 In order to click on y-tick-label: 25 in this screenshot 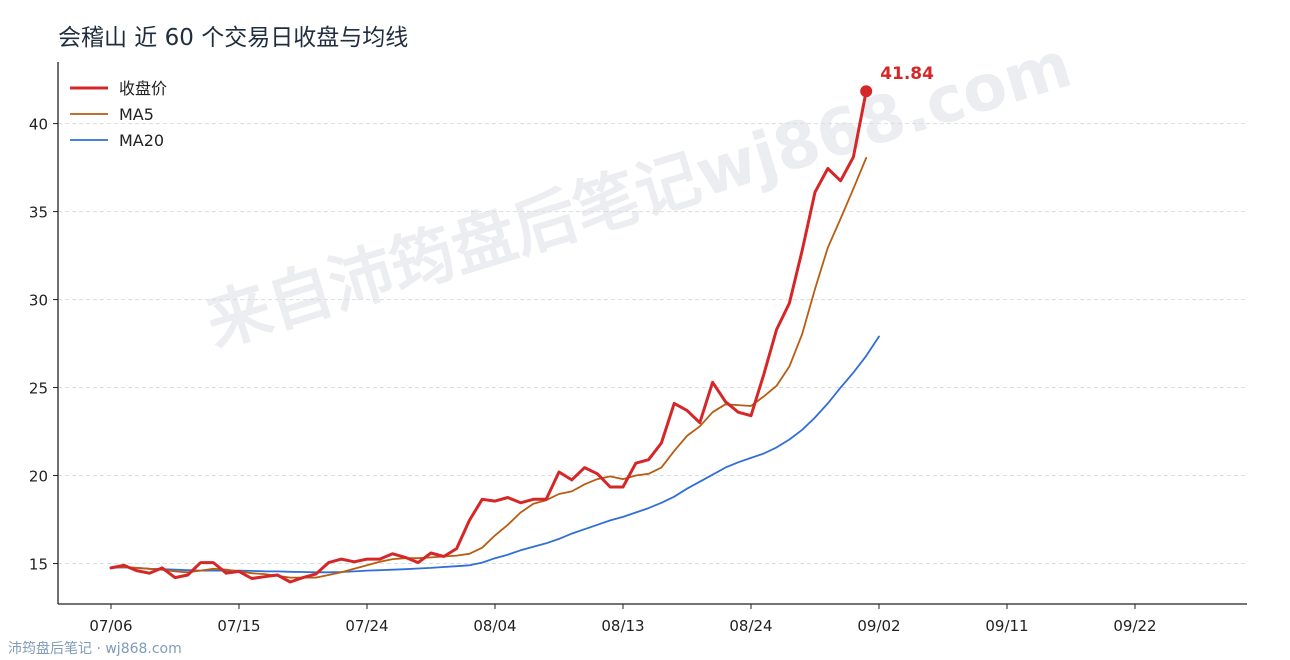, I will do `click(38, 389)`.